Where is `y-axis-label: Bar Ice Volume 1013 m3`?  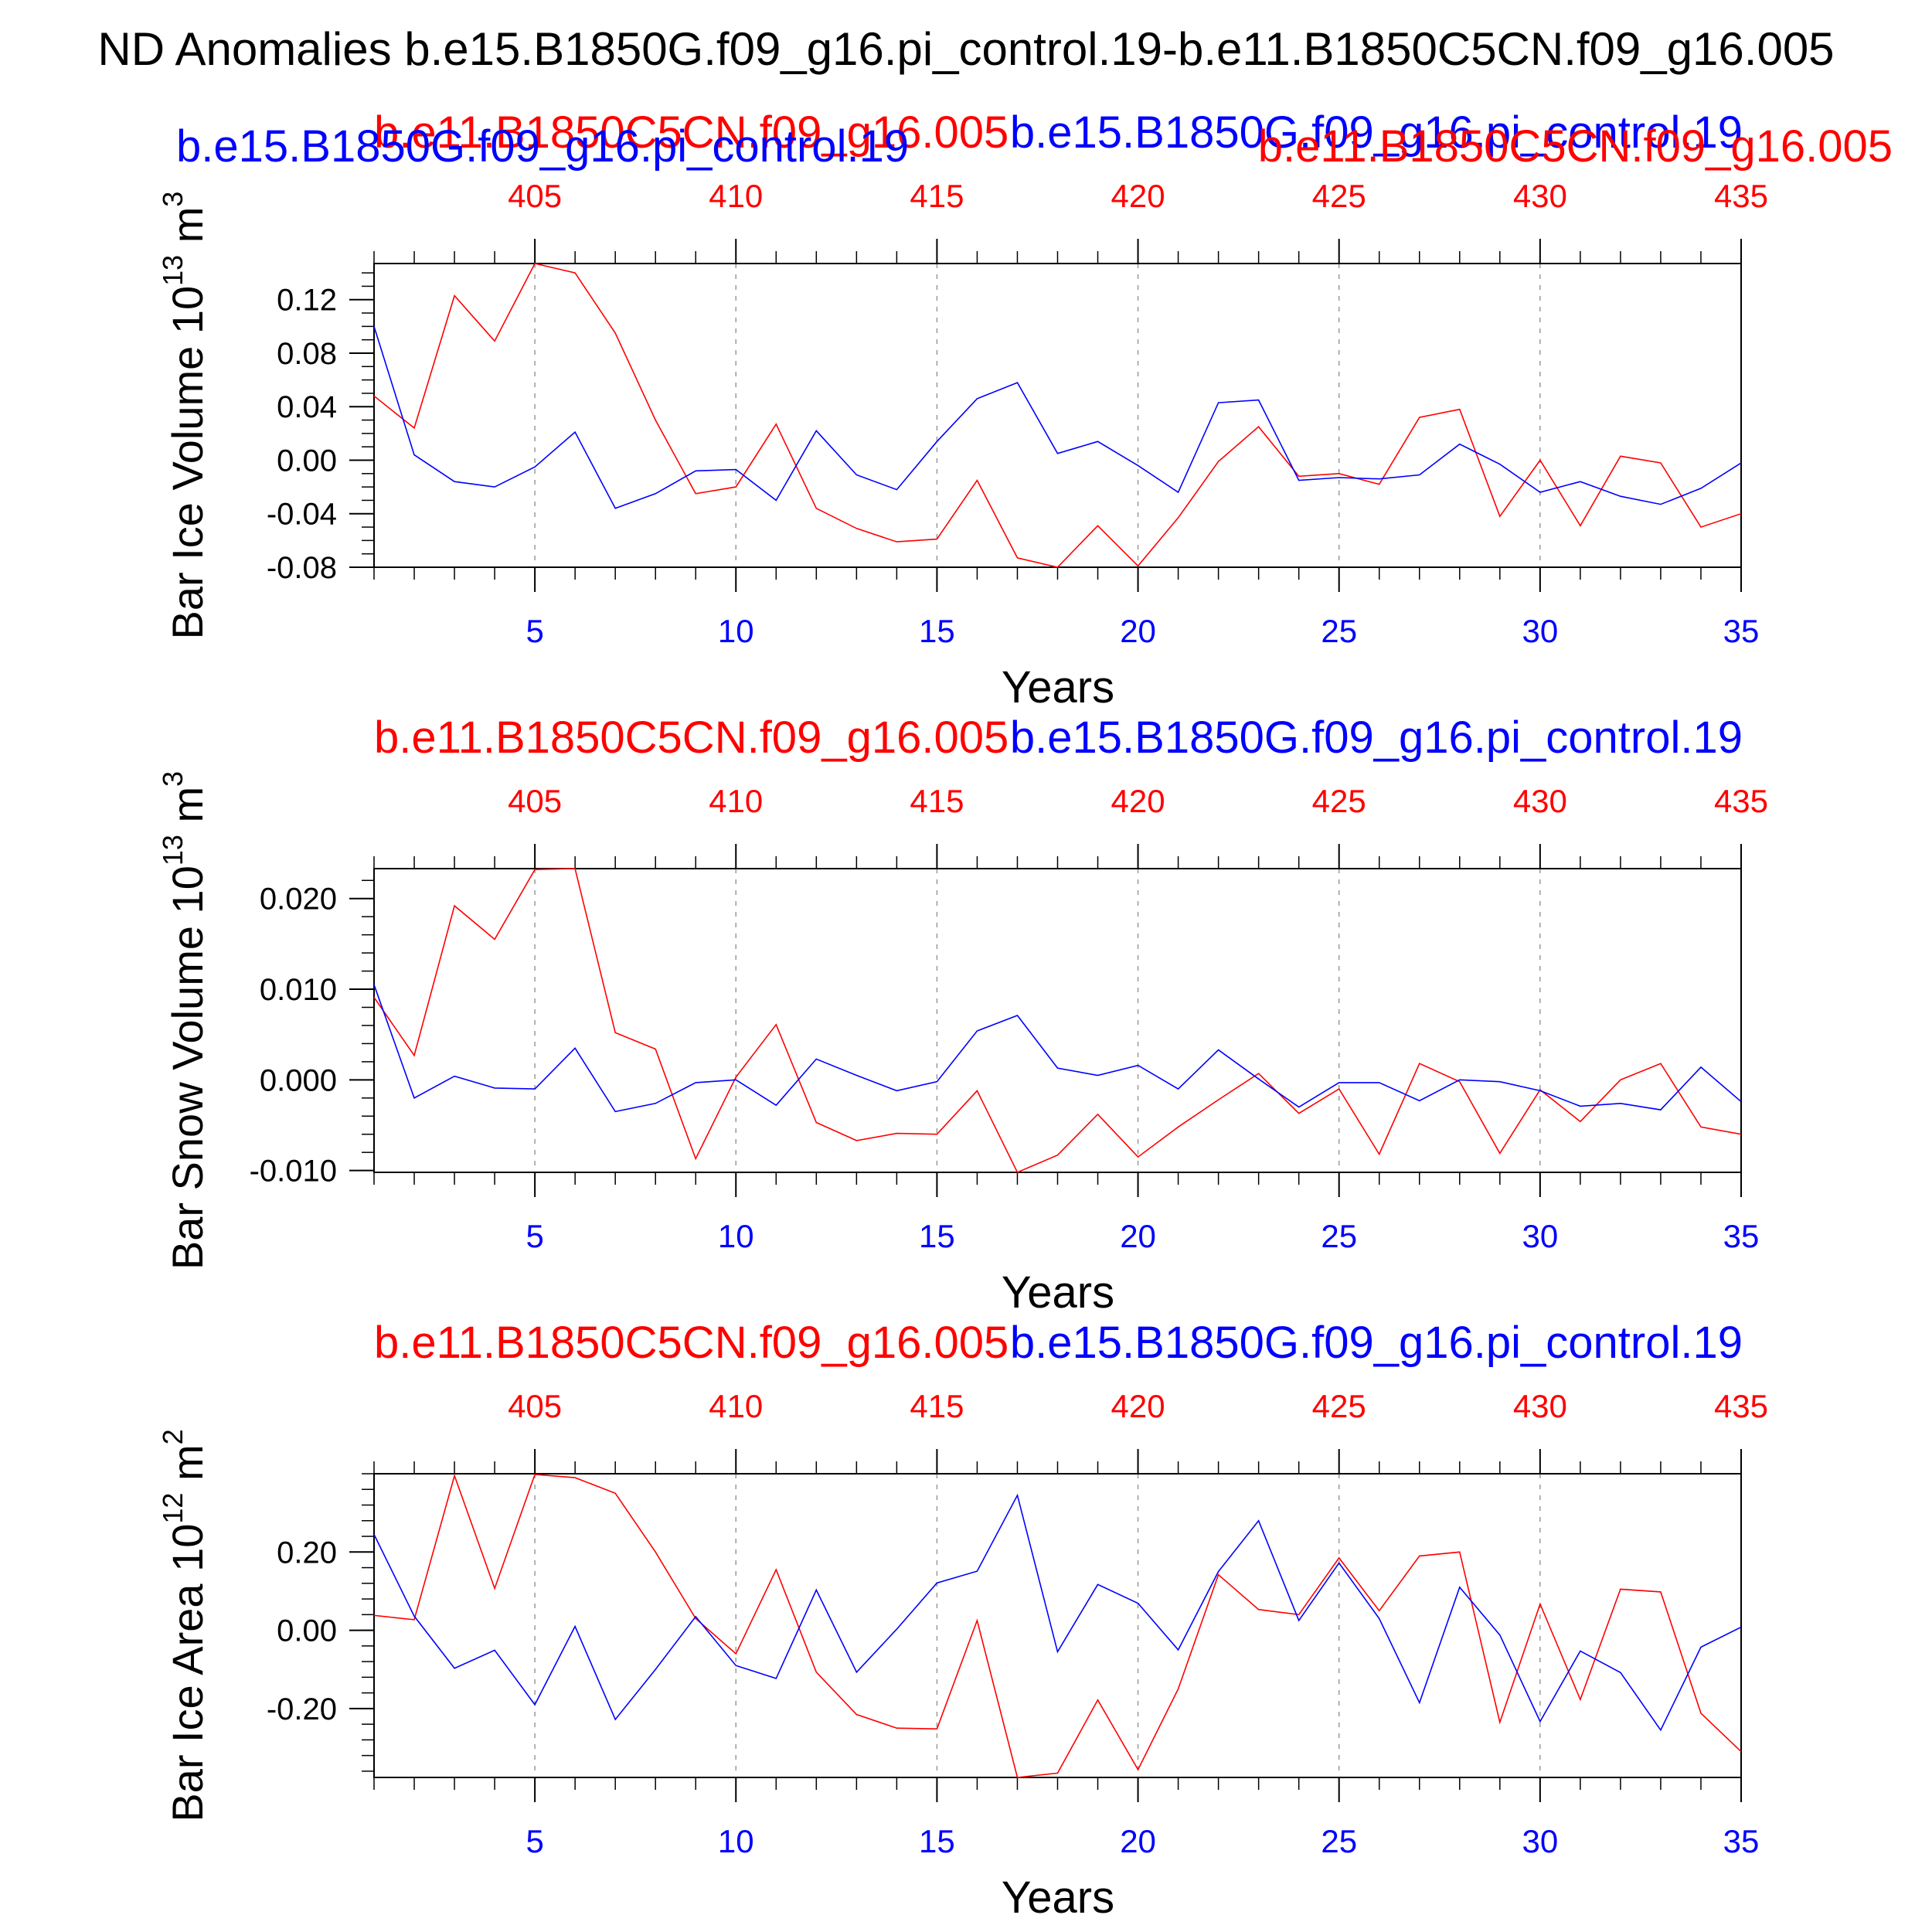 y-axis-label: Bar Ice Volume 1013 m3 is located at coordinates (184, 416).